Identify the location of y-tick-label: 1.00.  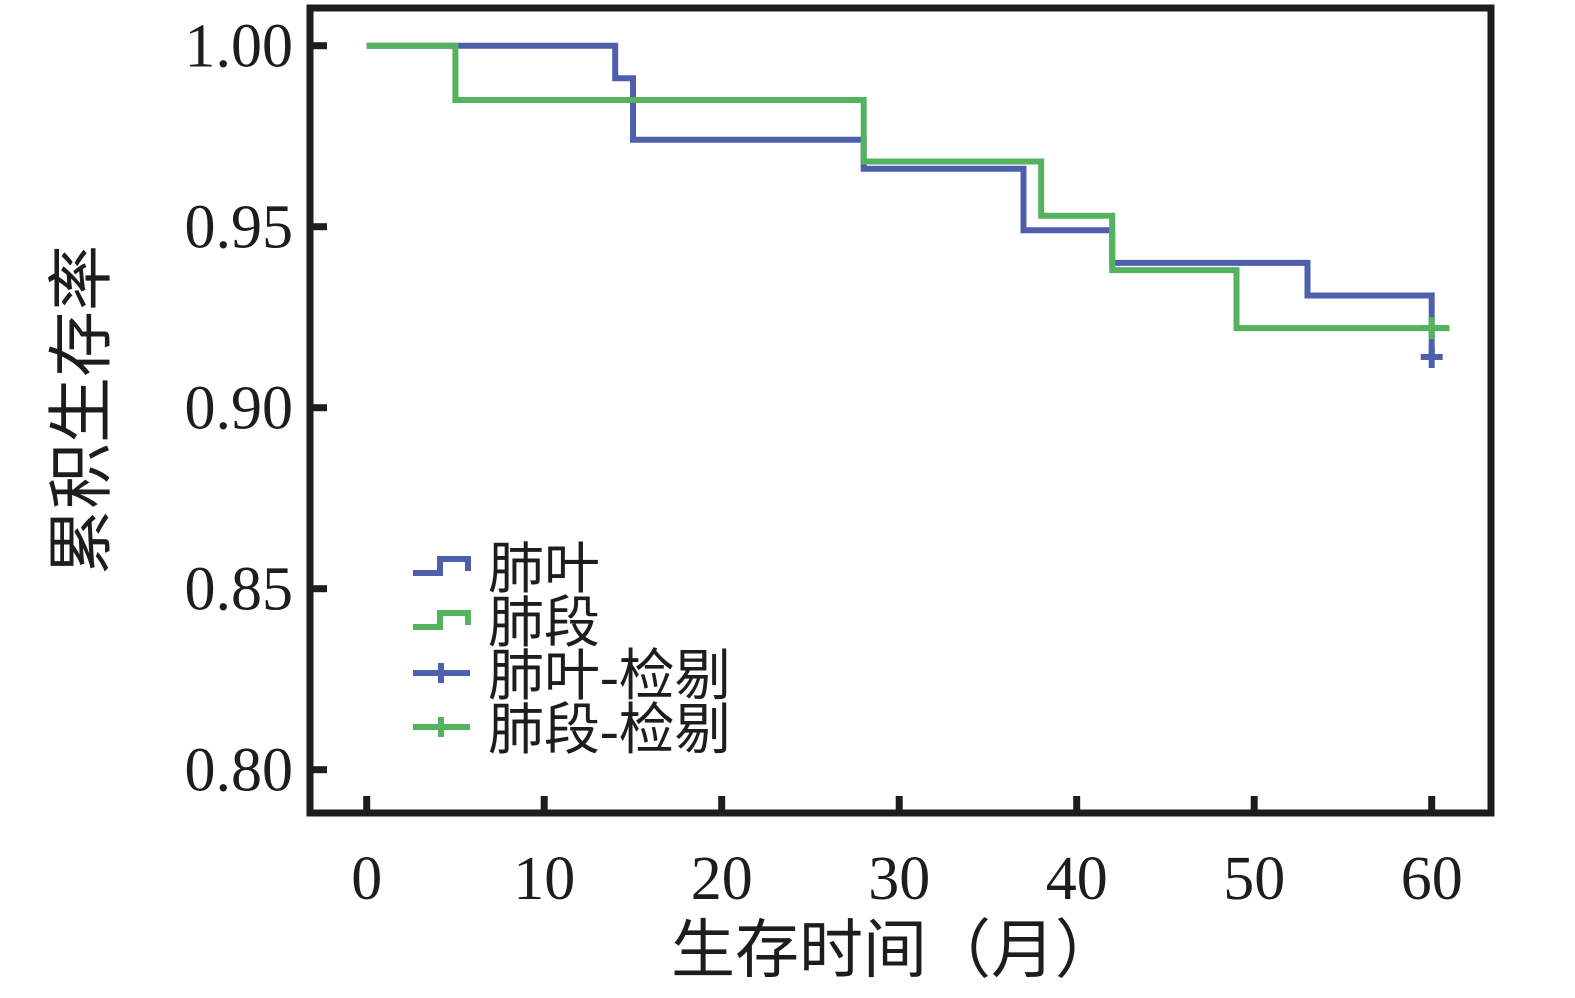
(239, 47).